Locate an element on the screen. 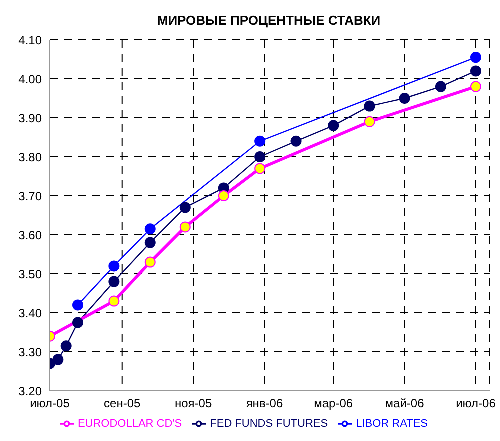  y-tick-label: 3.30 is located at coordinates (30, 352).